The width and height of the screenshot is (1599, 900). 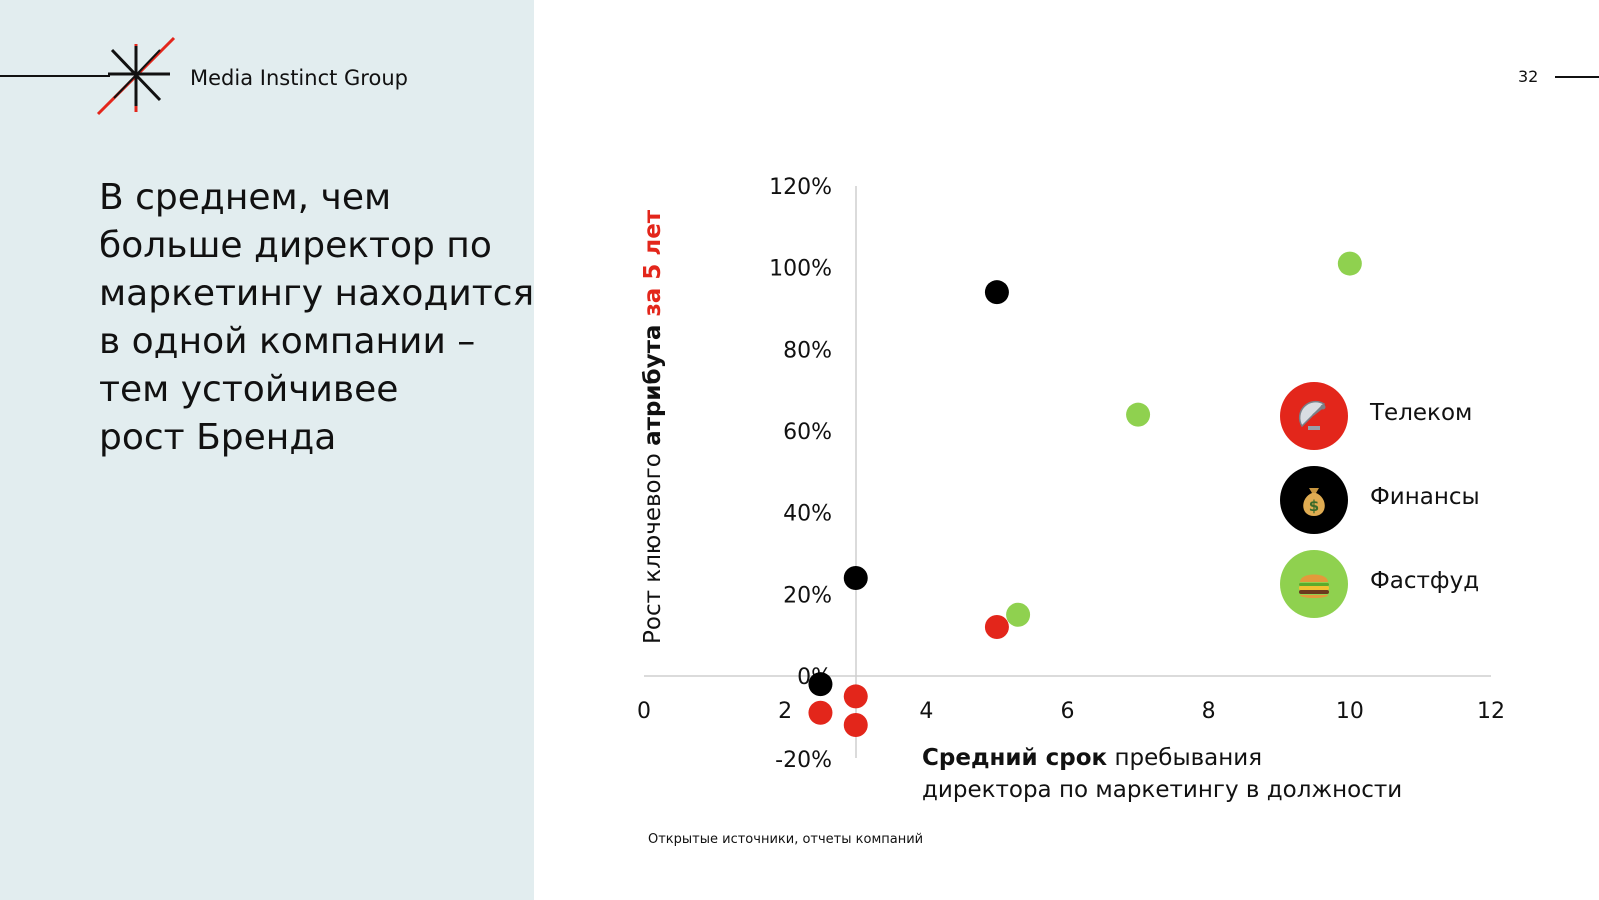 What do you see at coordinates (800, 187) in the screenshot?
I see `y-tick-label: 120%` at bounding box center [800, 187].